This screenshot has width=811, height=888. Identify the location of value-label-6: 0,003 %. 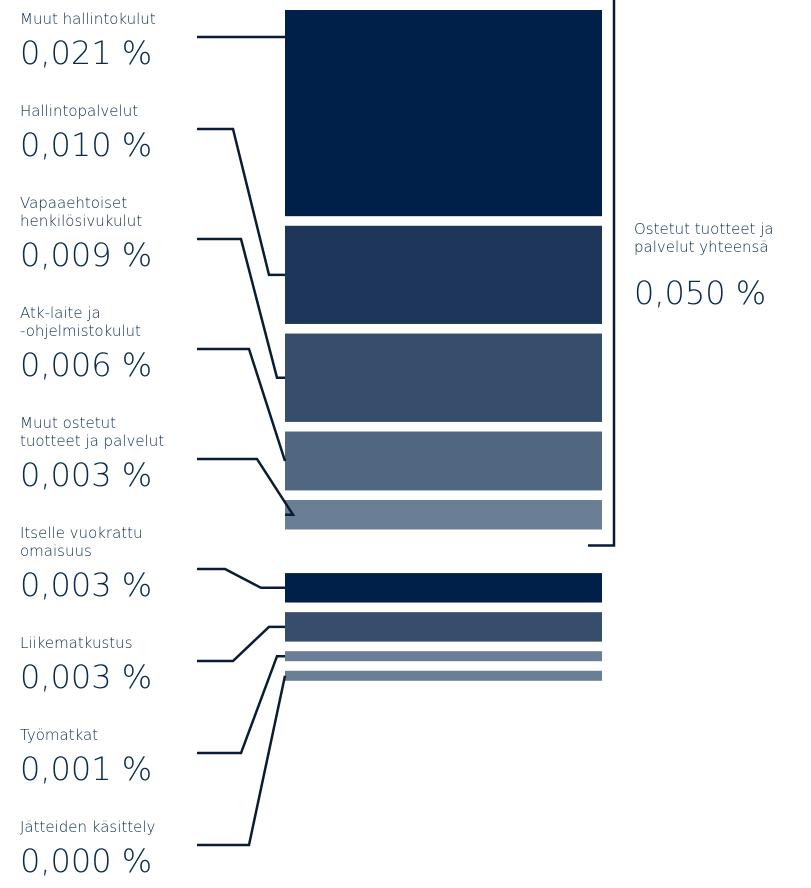
(86, 677).